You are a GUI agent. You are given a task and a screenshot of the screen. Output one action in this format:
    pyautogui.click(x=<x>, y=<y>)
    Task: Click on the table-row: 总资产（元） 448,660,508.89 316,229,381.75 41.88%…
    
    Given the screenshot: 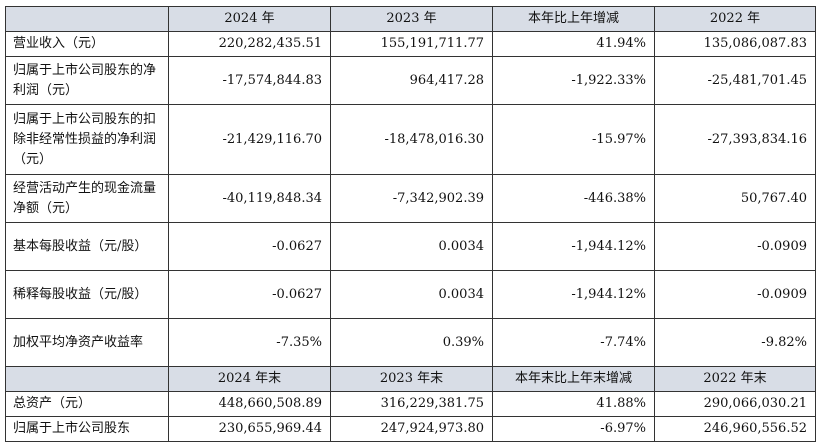 What is the action you would take?
    pyautogui.click(x=410, y=404)
    